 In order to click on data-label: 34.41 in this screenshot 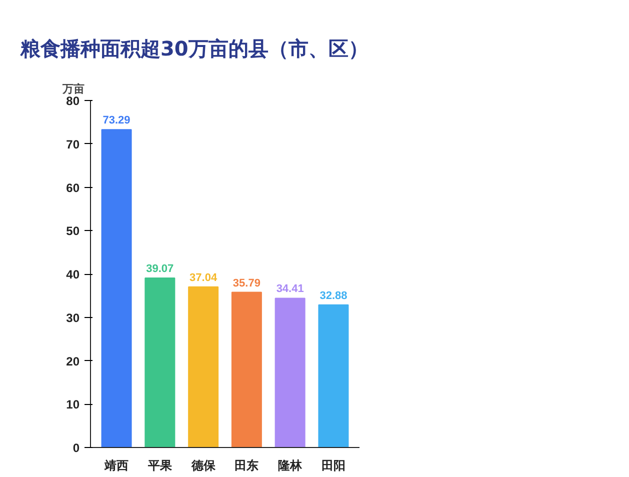, I will do `click(290, 289)`.